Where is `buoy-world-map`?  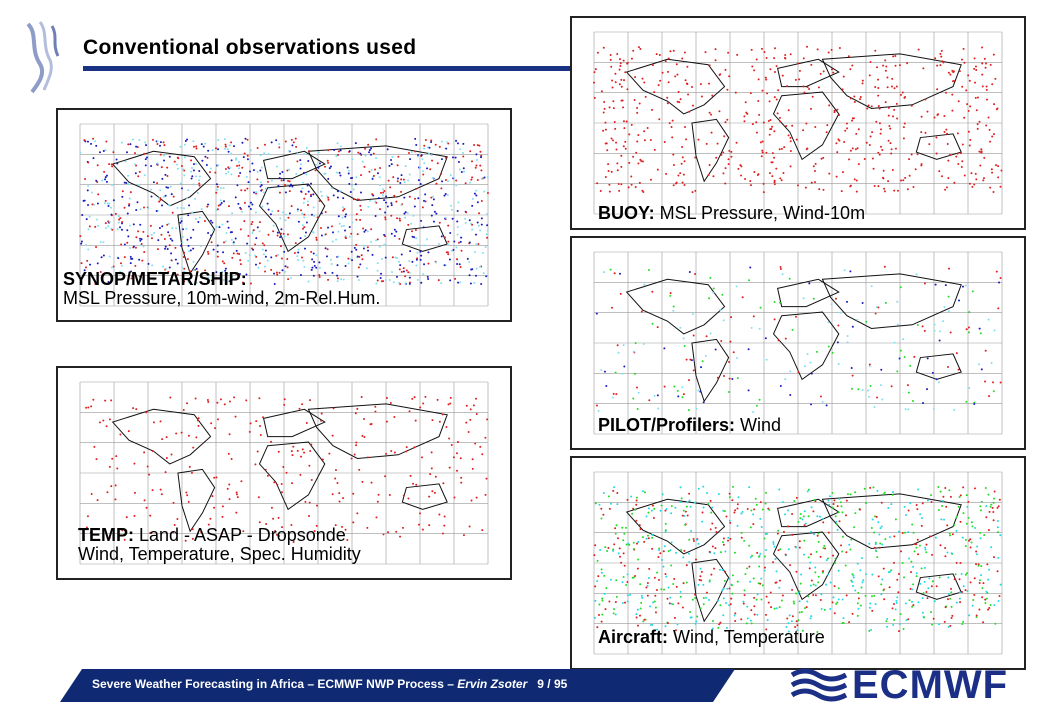
buoy-world-map is located at coordinates (798, 123).